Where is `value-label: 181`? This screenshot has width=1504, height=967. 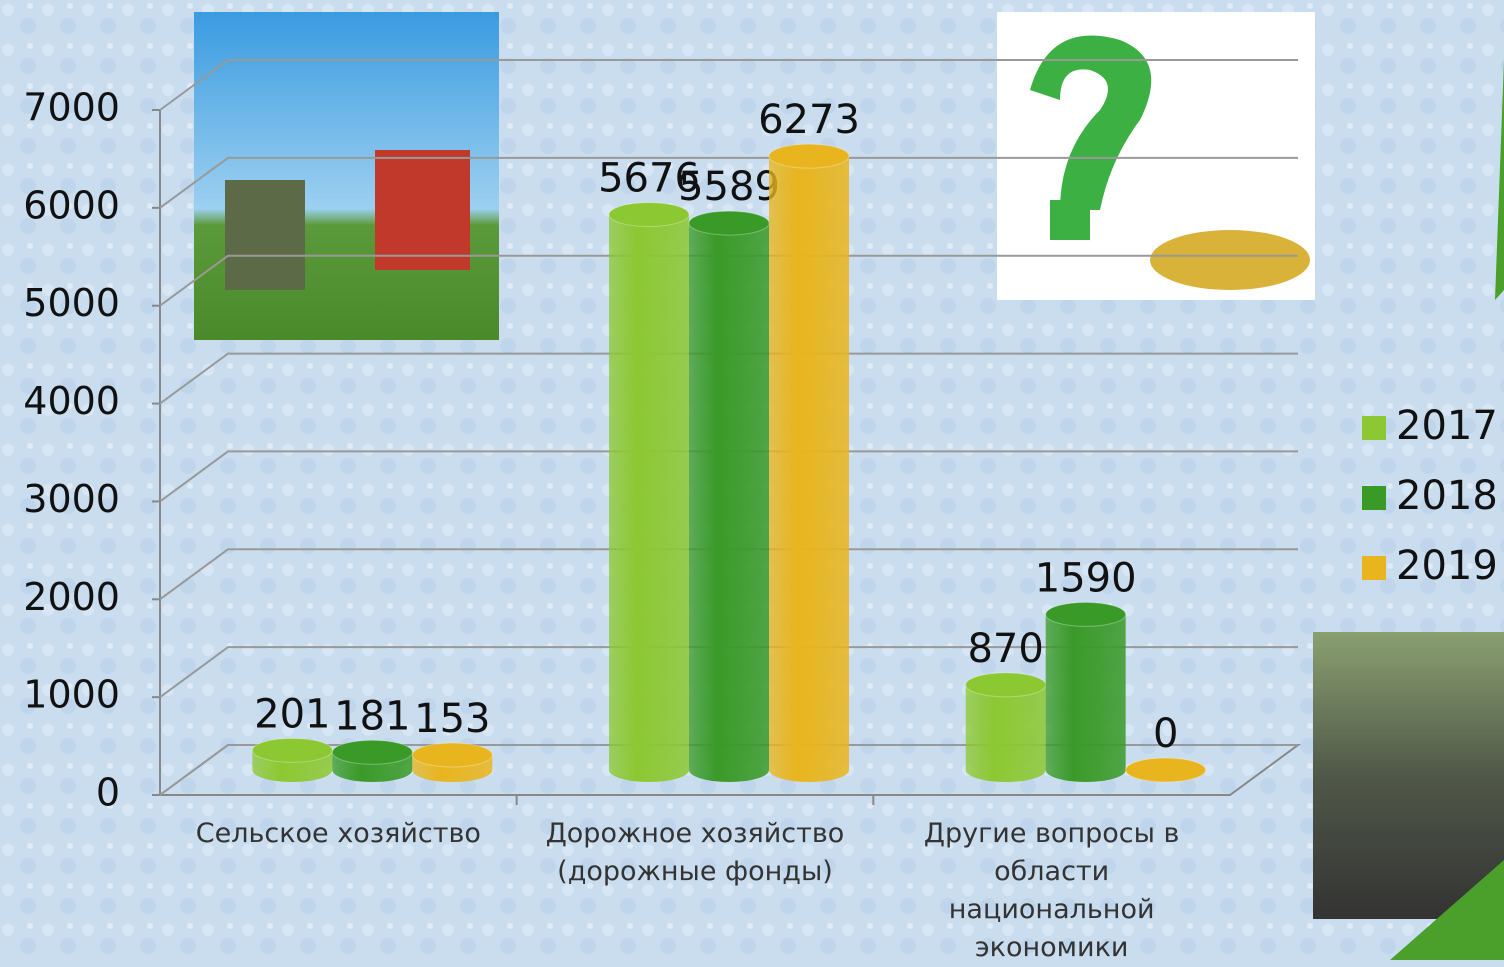
value-label: 181 is located at coordinates (372, 716).